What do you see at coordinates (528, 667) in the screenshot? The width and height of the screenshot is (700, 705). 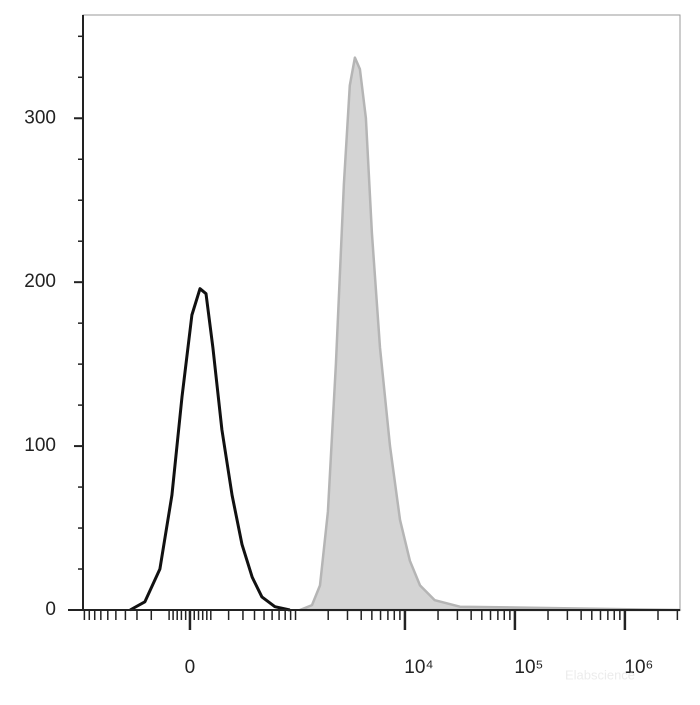 I see `x-tick-label: 10⁵` at bounding box center [528, 667].